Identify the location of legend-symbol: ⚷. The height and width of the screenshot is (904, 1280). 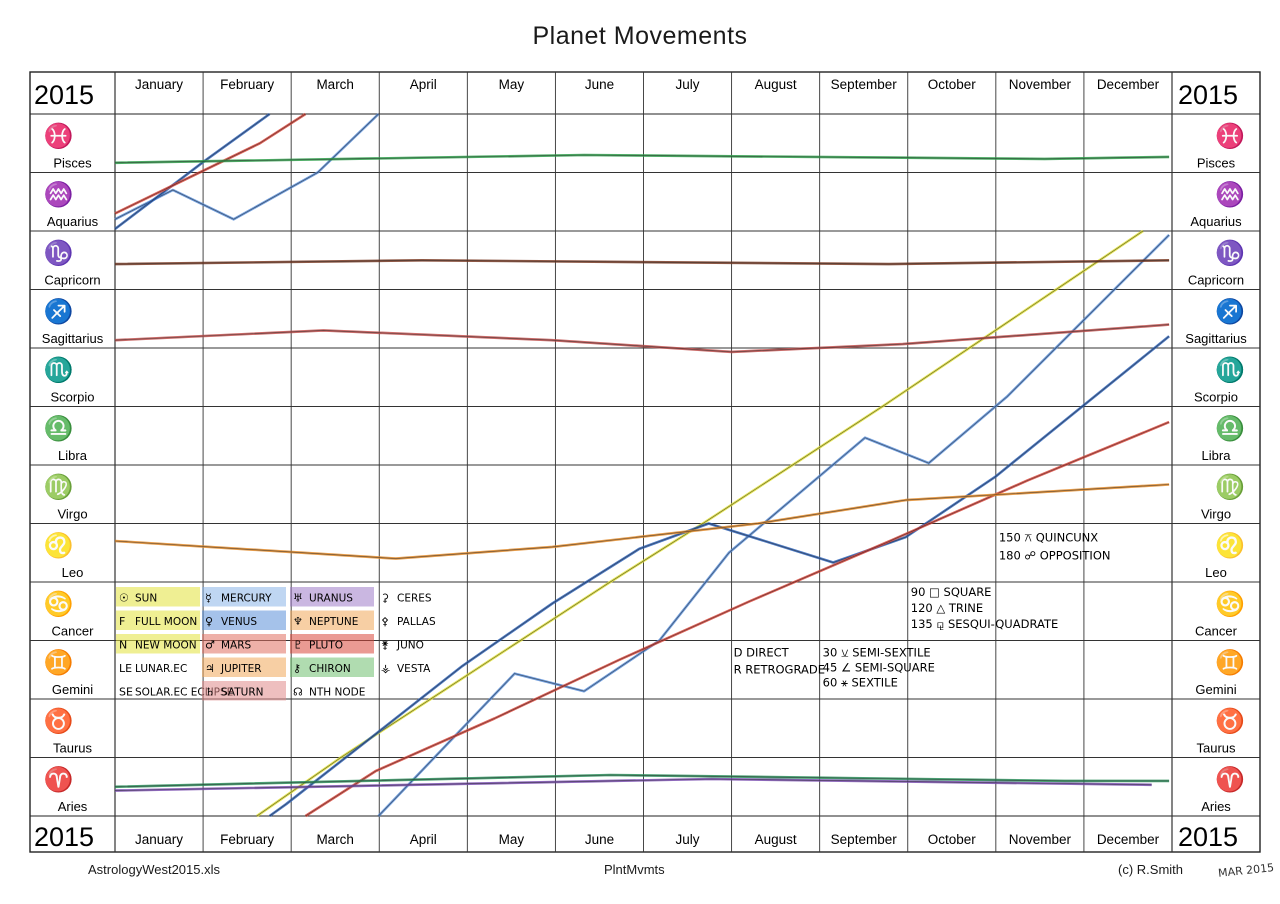
(297, 668).